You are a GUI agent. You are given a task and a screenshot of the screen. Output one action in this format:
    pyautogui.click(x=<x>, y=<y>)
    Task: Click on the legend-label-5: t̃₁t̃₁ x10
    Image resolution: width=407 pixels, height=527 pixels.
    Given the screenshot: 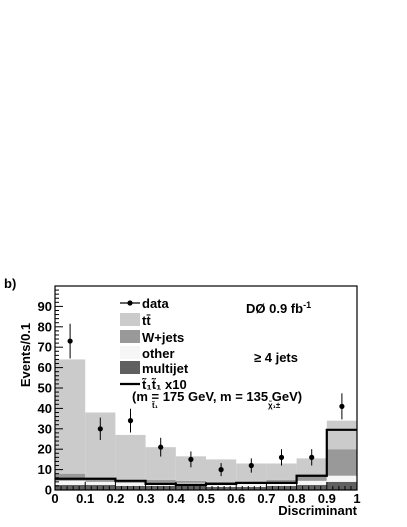 What is the action you would take?
    pyautogui.click(x=164, y=384)
    